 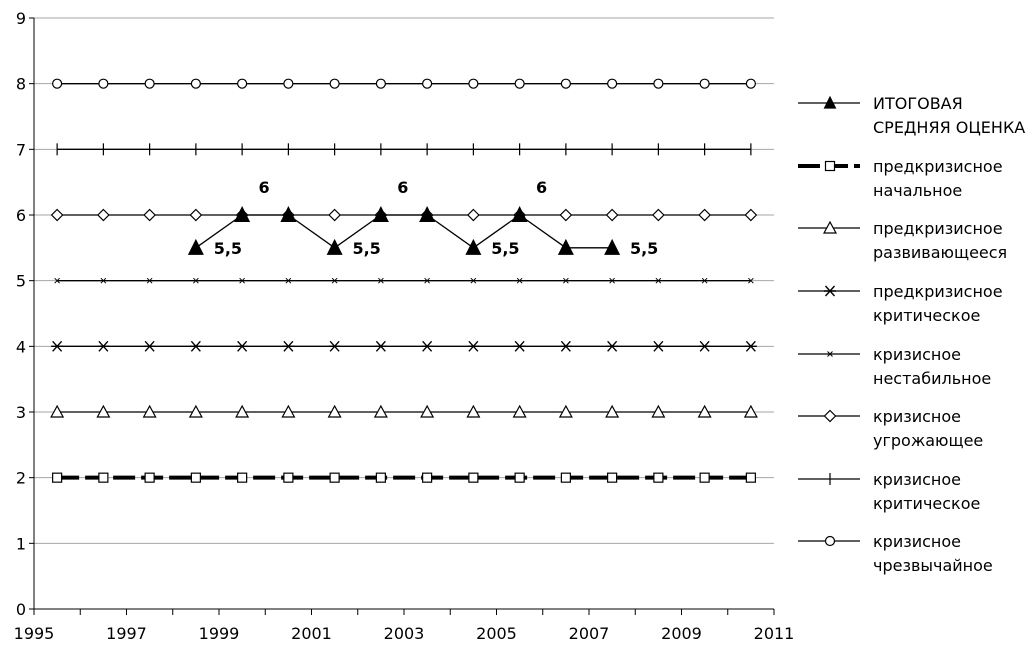 I want to click on x-tick-label: 2007, so click(x=589, y=633).